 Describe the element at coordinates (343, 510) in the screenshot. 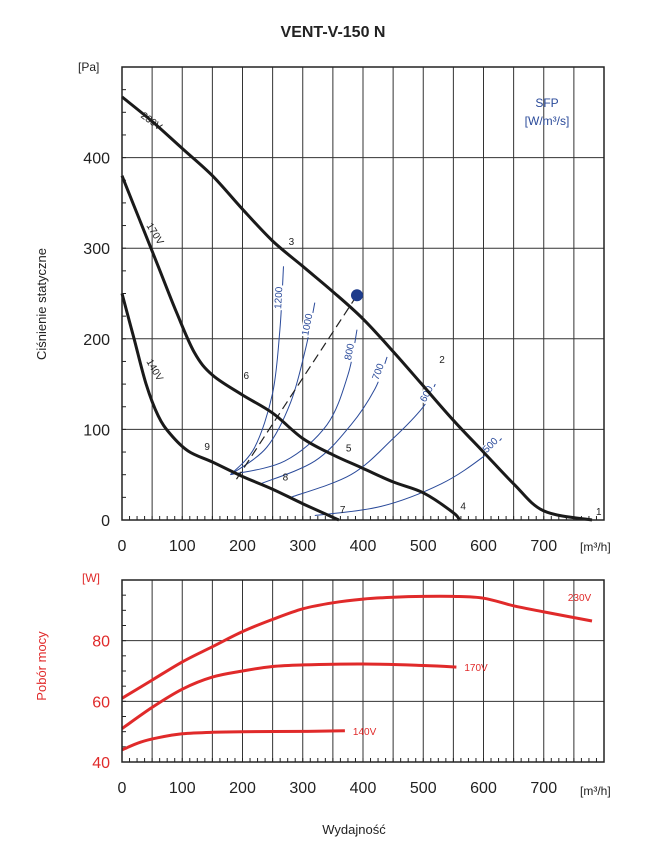

I see `operating-point-label: 7` at that location.